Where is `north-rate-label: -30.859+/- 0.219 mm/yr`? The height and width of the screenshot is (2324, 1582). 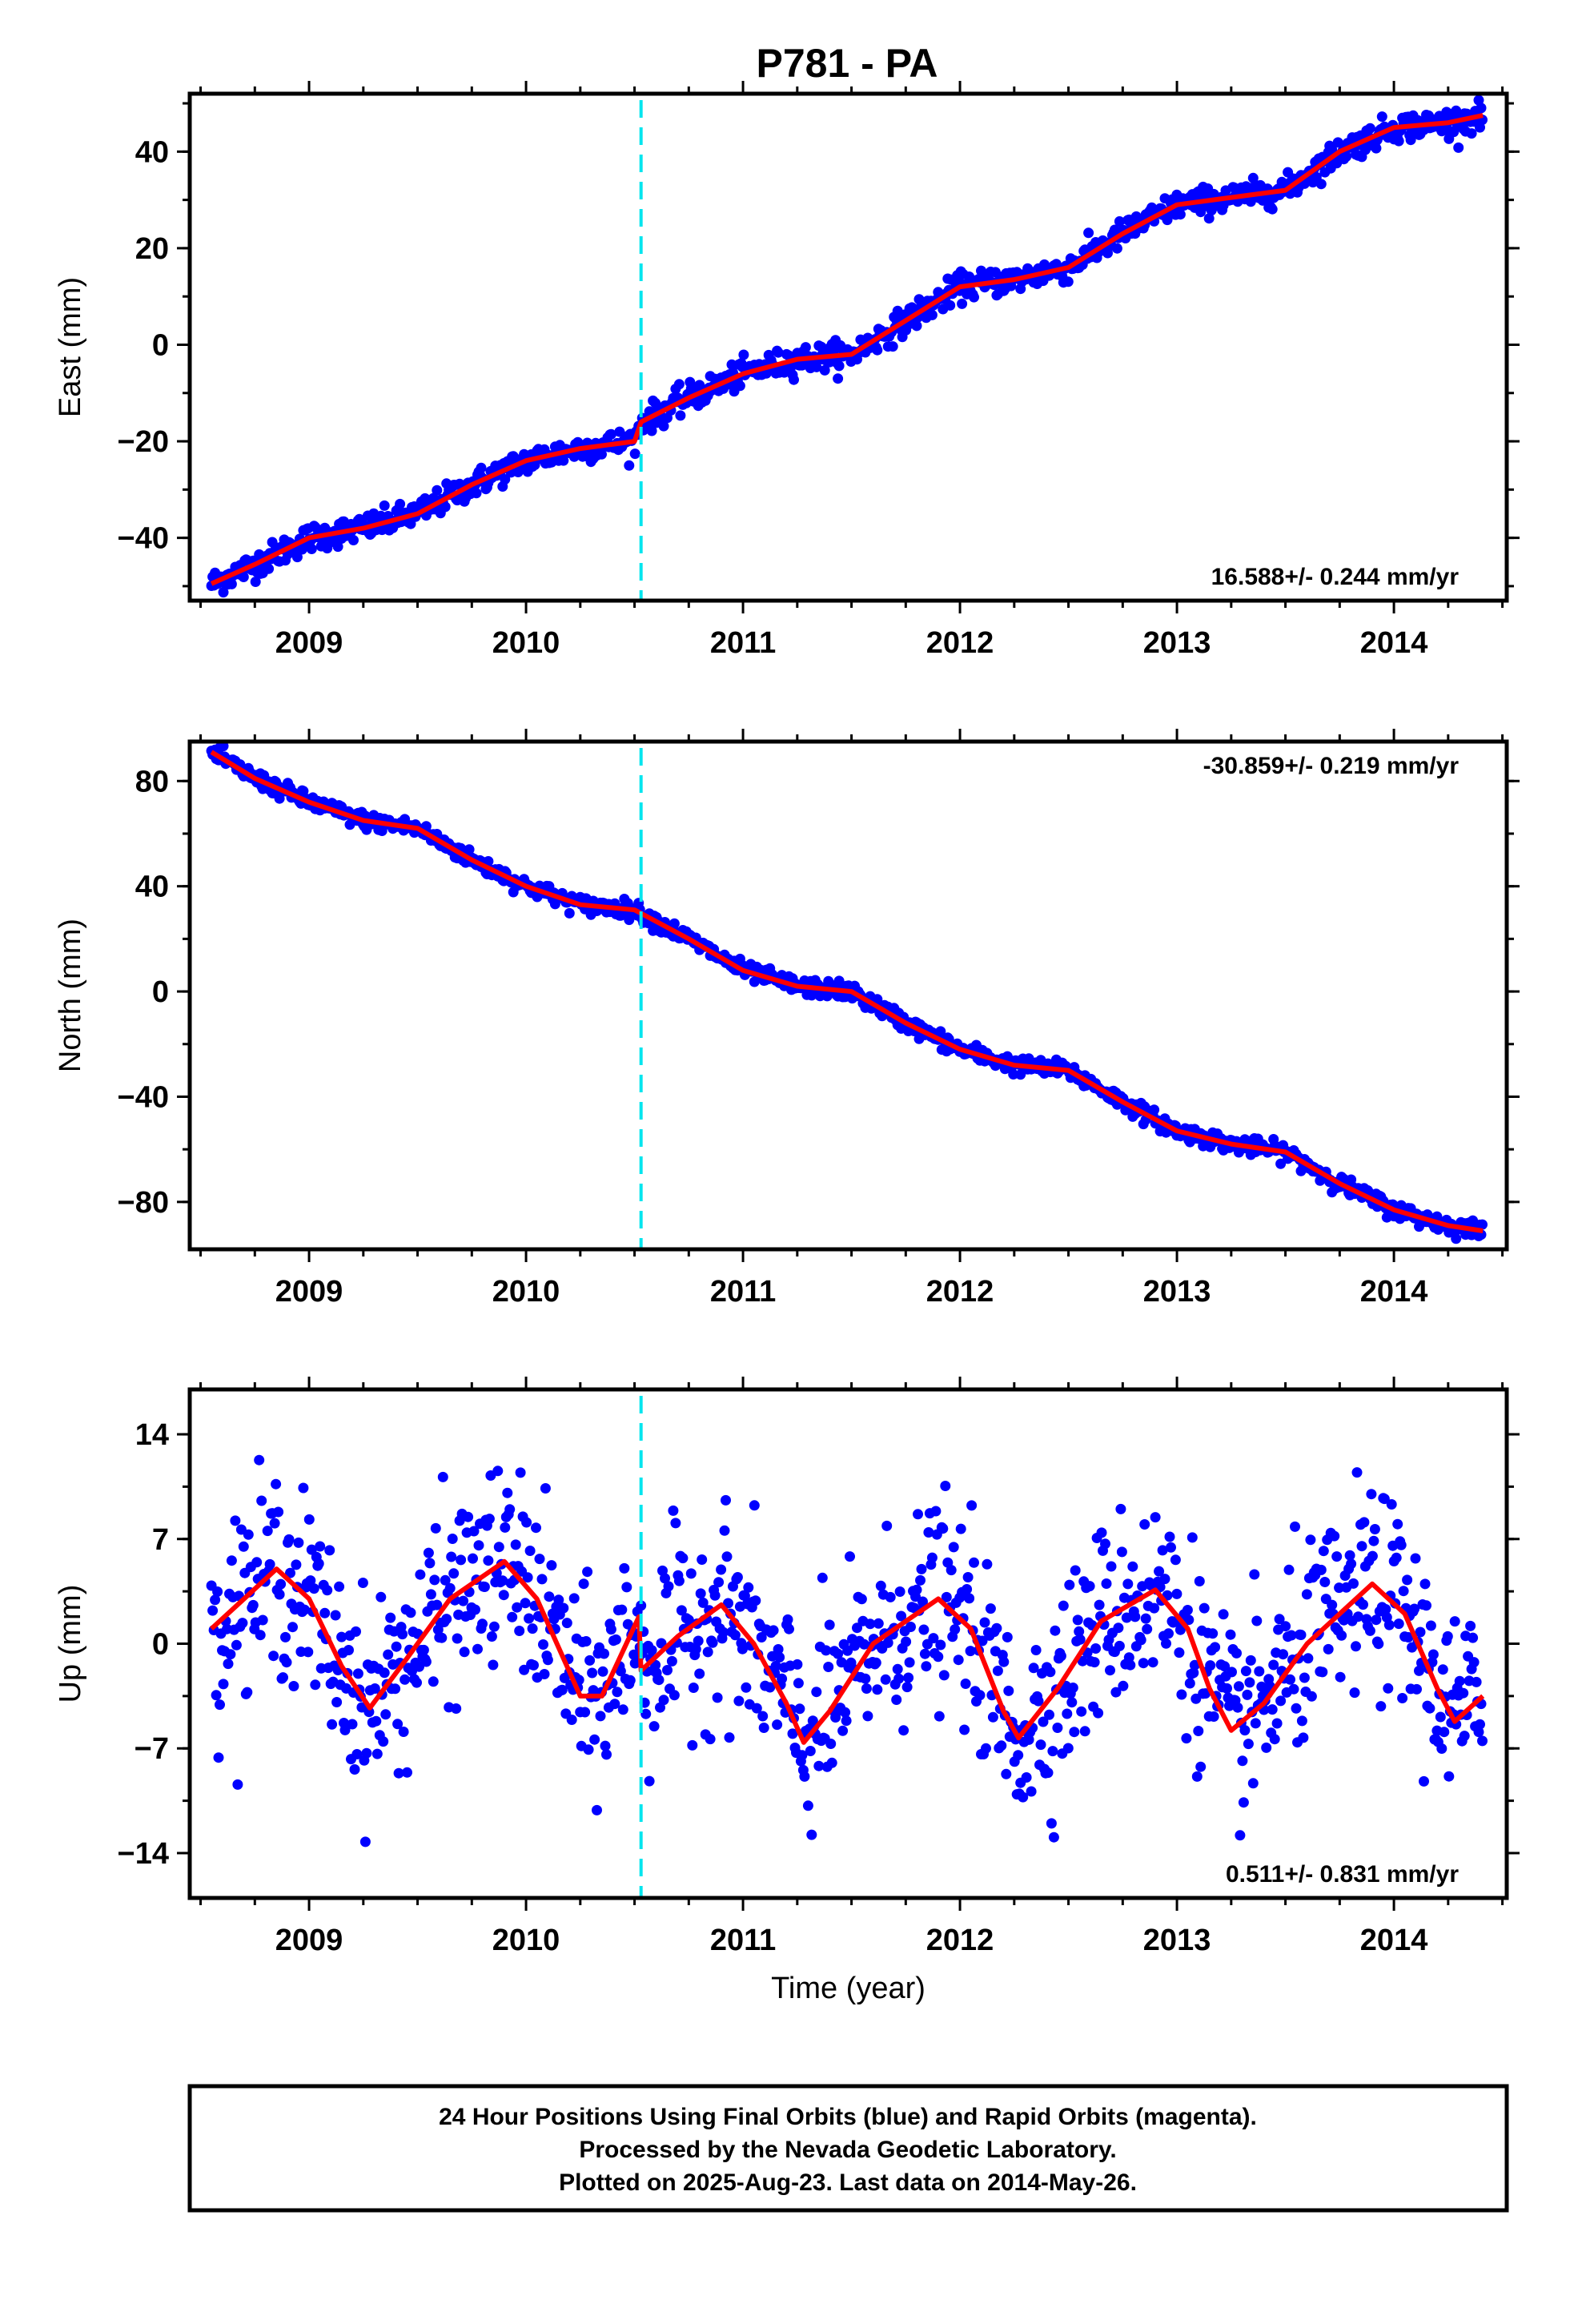
north-rate-label: -30.859+/- 0.219 mm/yr is located at coordinates (1331, 766).